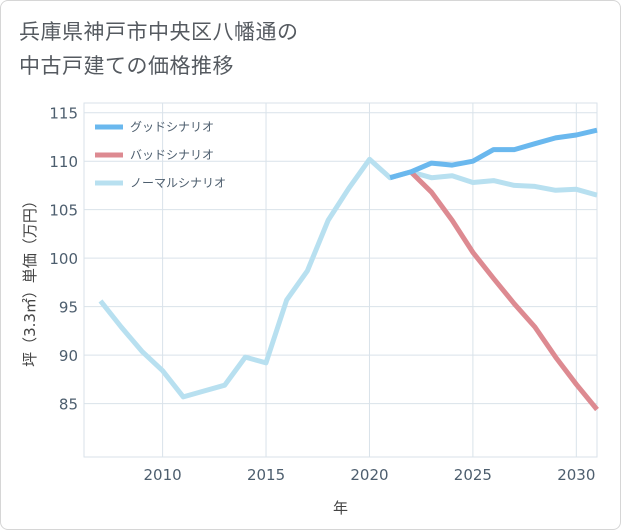  I want to click on y-tick-label: 95, so click(68, 308).